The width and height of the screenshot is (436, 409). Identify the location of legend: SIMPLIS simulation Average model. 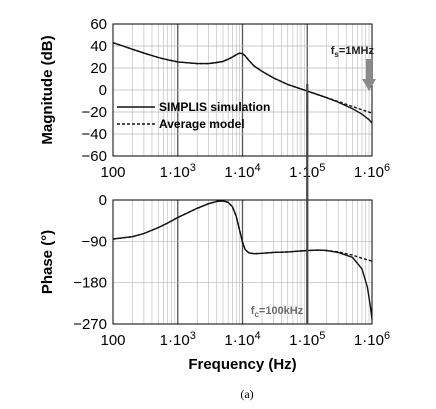
(193, 115).